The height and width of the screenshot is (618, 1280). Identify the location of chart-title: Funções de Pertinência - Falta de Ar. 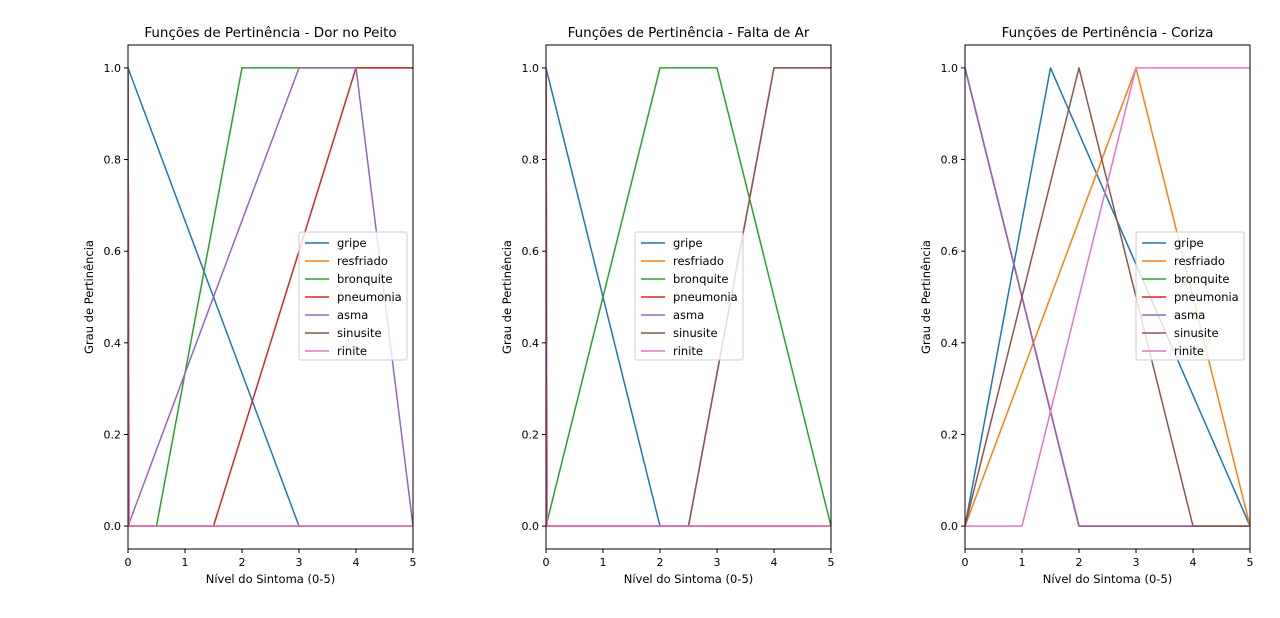
(689, 33).